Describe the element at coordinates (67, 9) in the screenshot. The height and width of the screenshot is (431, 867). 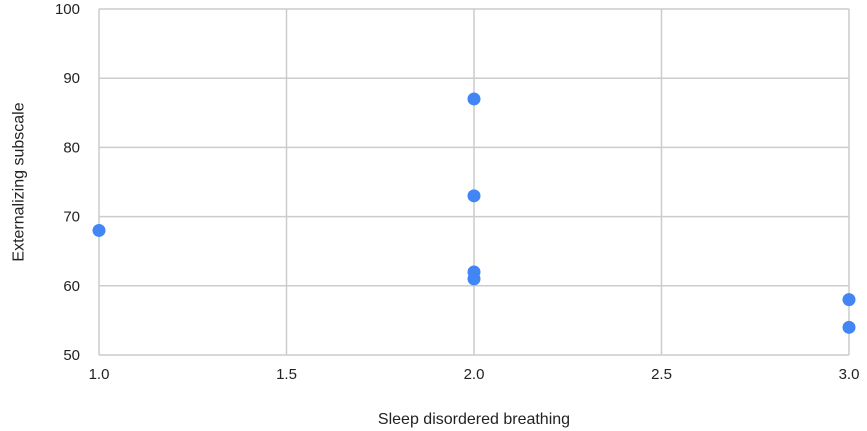
I see `y-tick-label: 100` at that location.